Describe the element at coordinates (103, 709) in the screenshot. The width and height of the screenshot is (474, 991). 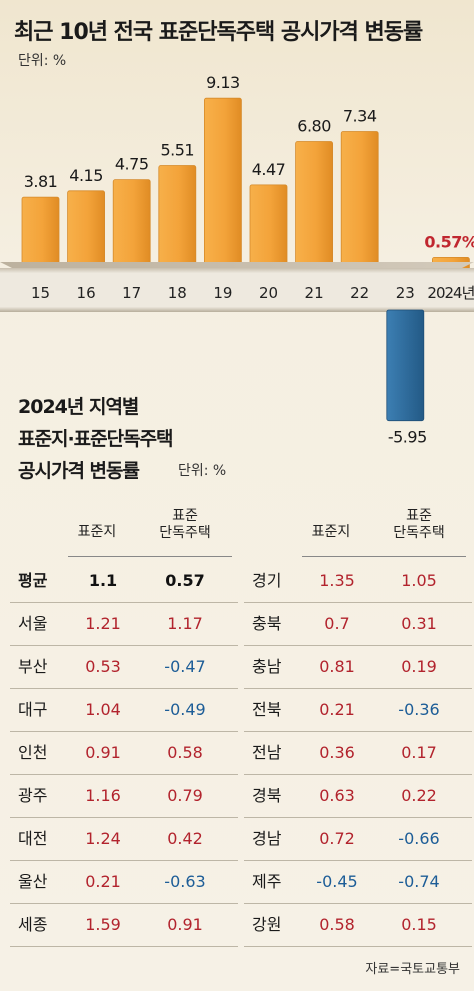
I see `land-value: 1.04` at that location.